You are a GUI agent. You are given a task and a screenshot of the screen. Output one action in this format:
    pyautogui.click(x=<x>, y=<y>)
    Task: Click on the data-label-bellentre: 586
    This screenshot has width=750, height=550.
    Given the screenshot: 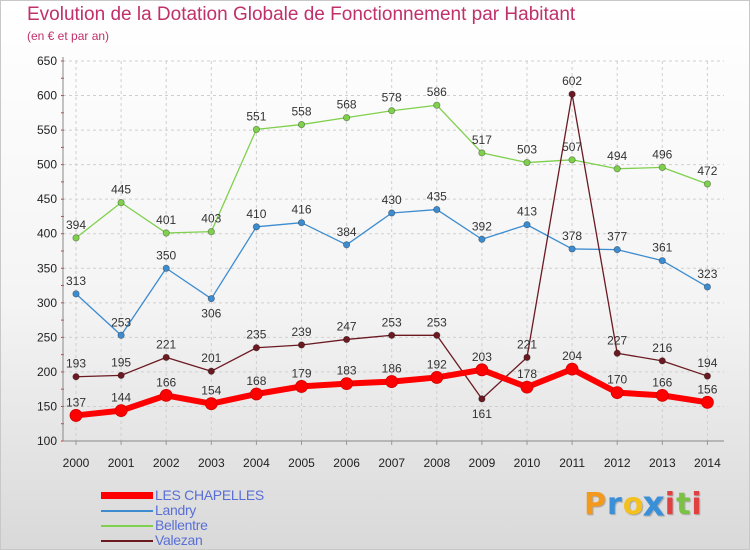 What is the action you would take?
    pyautogui.click(x=437, y=92)
    